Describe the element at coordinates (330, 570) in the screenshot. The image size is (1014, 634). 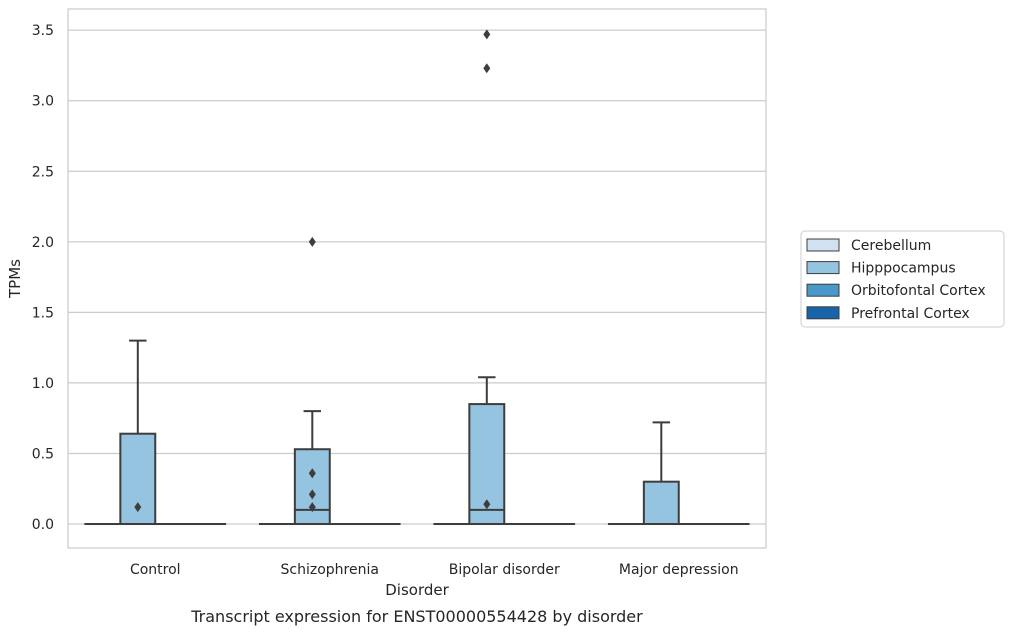
I see `x-tick-label: Schizophrenia` at that location.